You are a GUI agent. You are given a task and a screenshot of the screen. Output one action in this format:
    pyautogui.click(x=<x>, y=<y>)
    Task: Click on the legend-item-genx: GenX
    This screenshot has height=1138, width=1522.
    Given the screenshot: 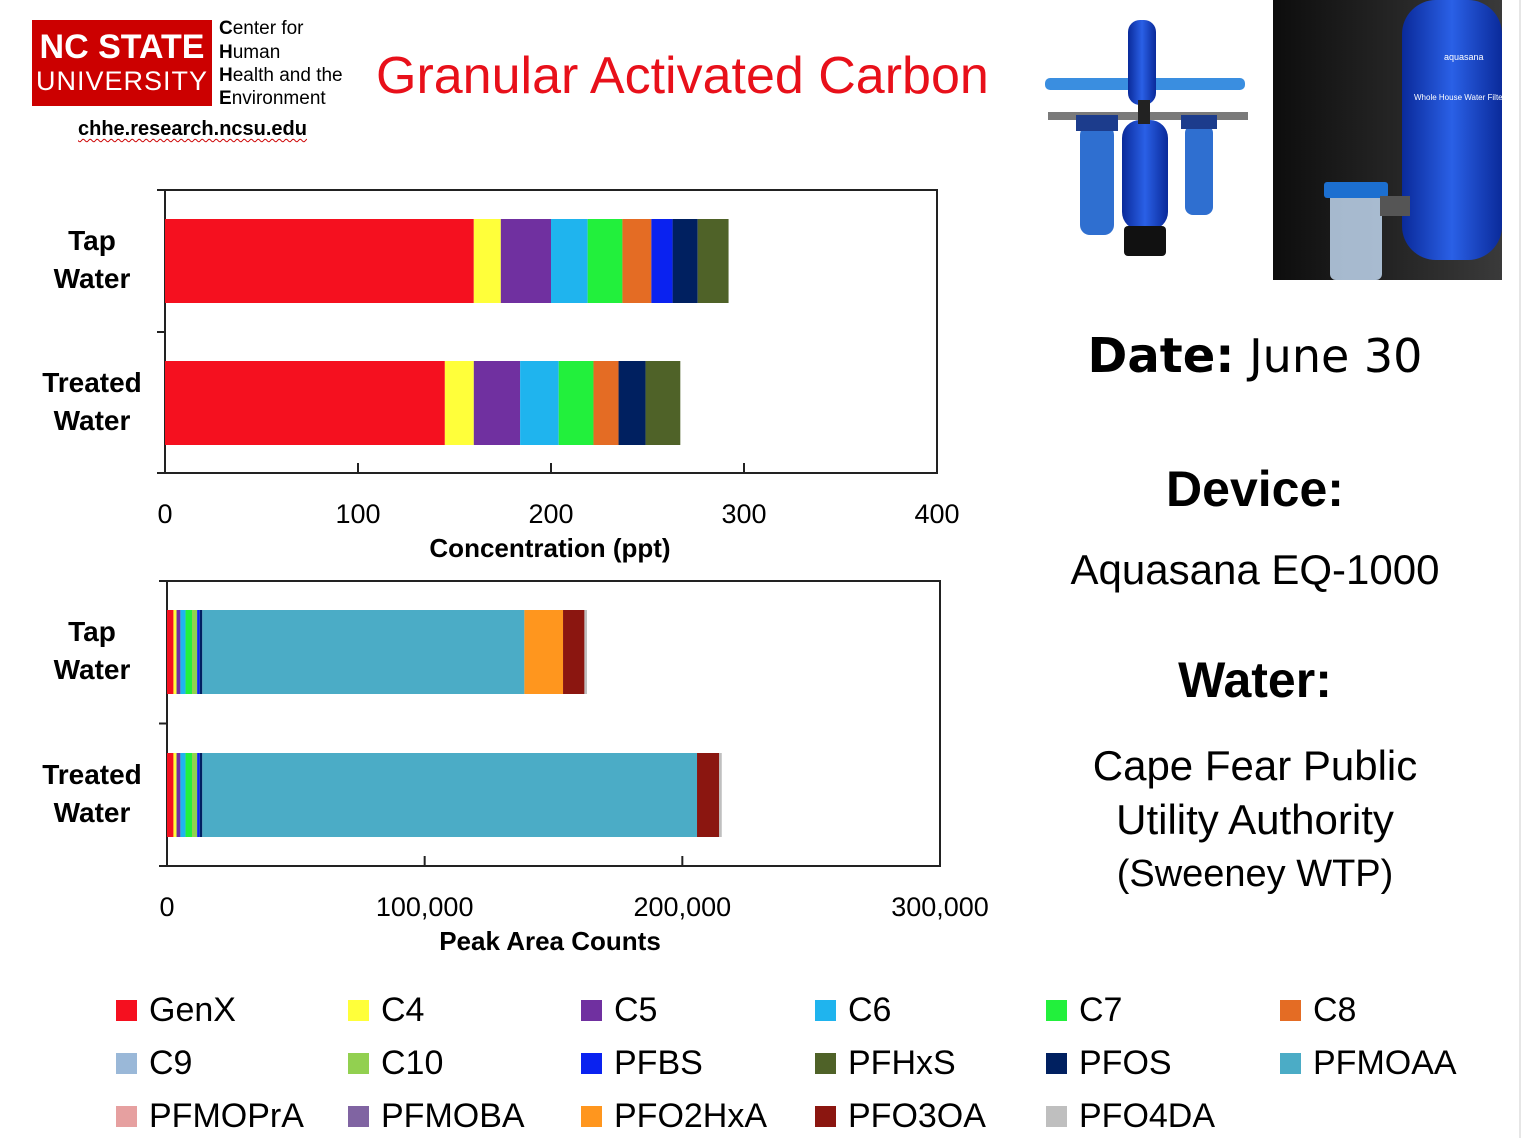 What is the action you would take?
    pyautogui.click(x=176, y=1010)
    